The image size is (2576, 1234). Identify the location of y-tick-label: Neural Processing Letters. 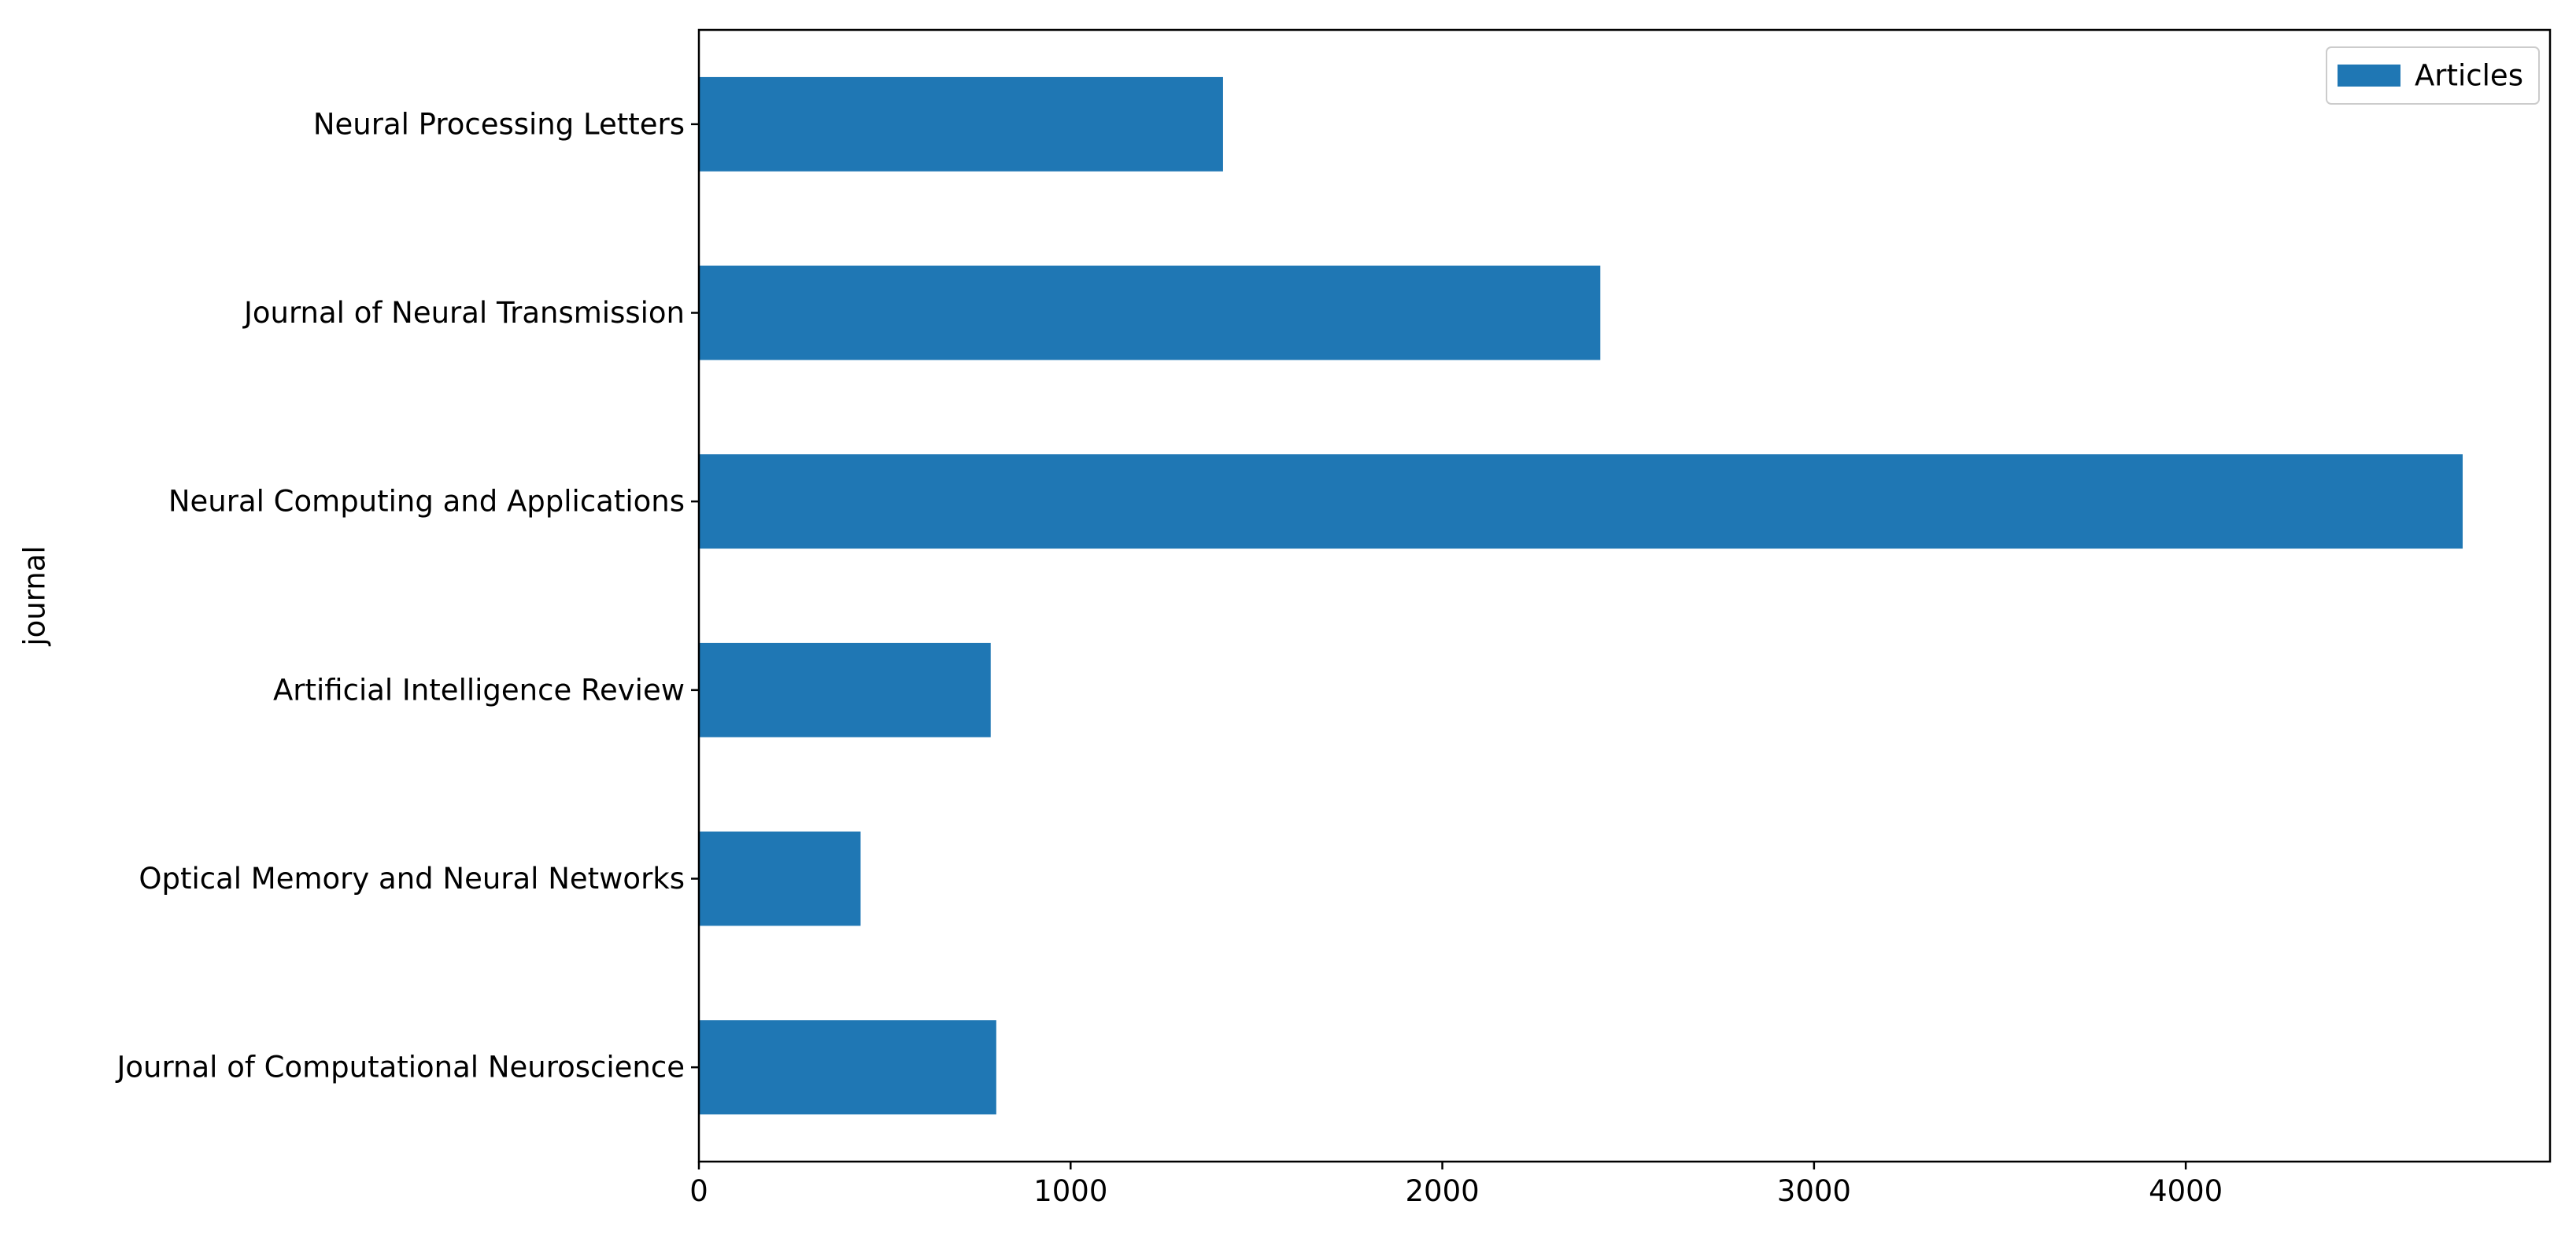
(499, 124).